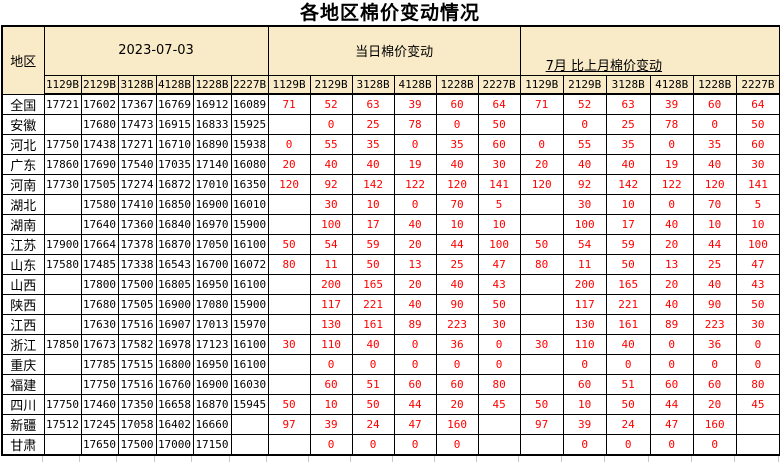 This screenshot has height=462, width=780. Describe the element at coordinates (671, 184) in the screenshot. I see `monthly-change-cell: 122` at that location.